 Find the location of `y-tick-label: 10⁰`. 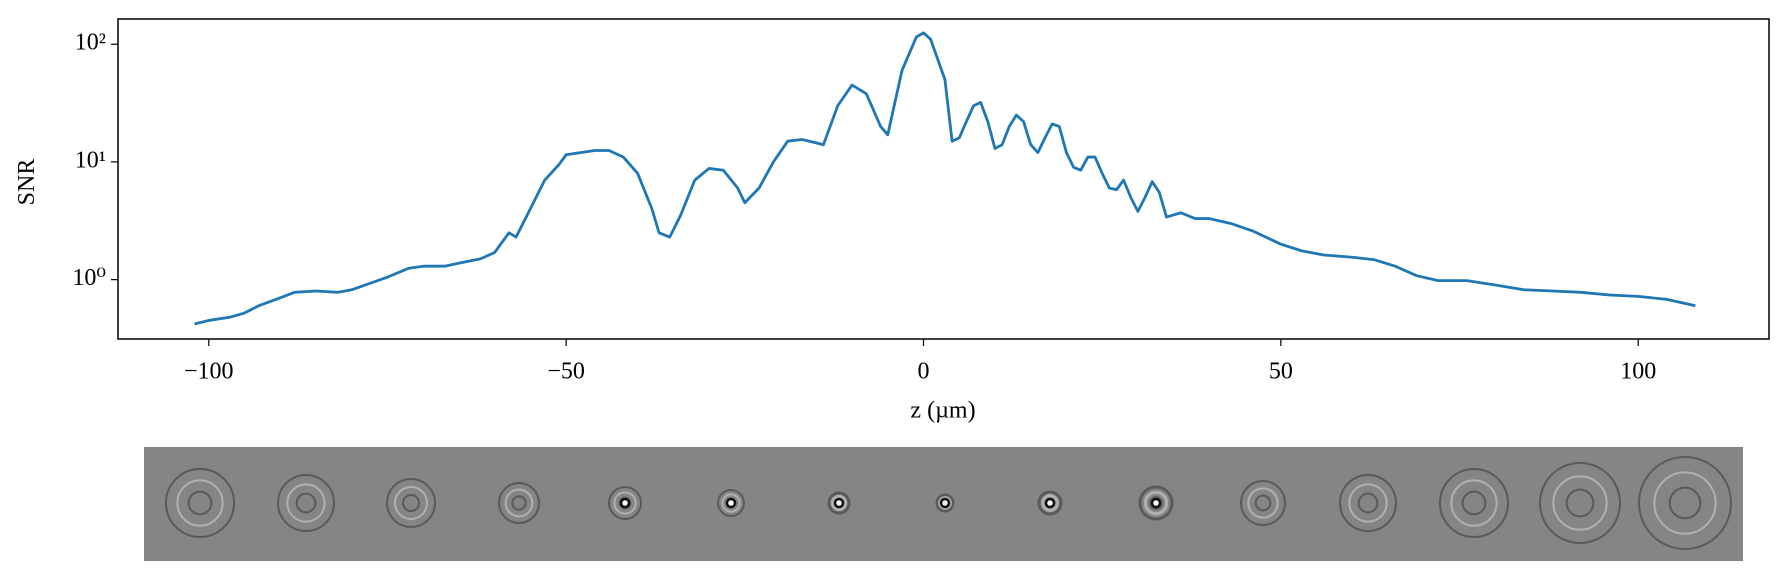

y-tick-label: 10⁰ is located at coordinates (89, 278).